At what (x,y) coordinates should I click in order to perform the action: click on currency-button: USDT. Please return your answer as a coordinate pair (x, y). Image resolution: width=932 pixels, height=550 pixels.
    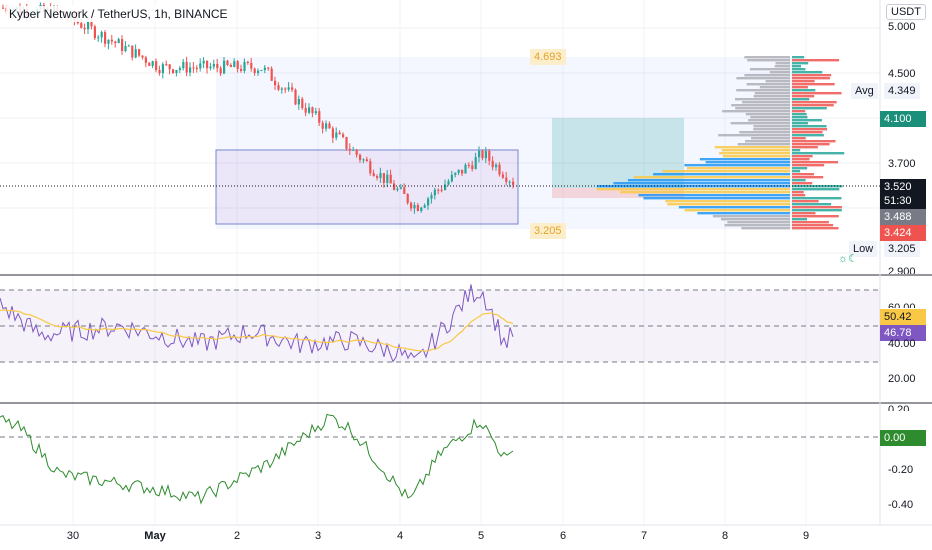
    Looking at the image, I should click on (906, 12).